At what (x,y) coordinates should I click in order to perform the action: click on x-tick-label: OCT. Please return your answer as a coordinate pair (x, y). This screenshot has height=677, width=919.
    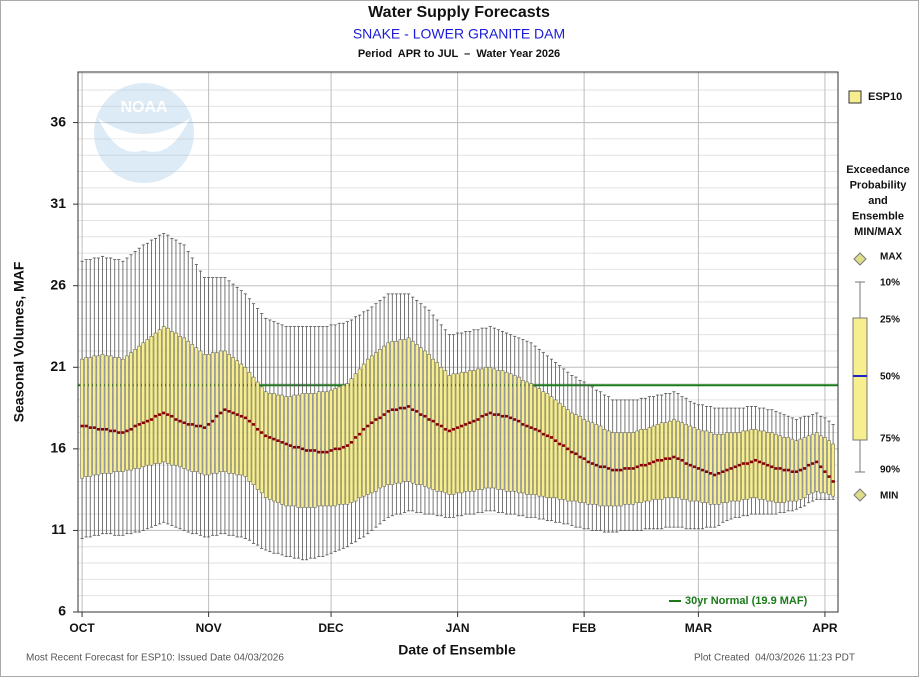
    Looking at the image, I should click on (82, 628).